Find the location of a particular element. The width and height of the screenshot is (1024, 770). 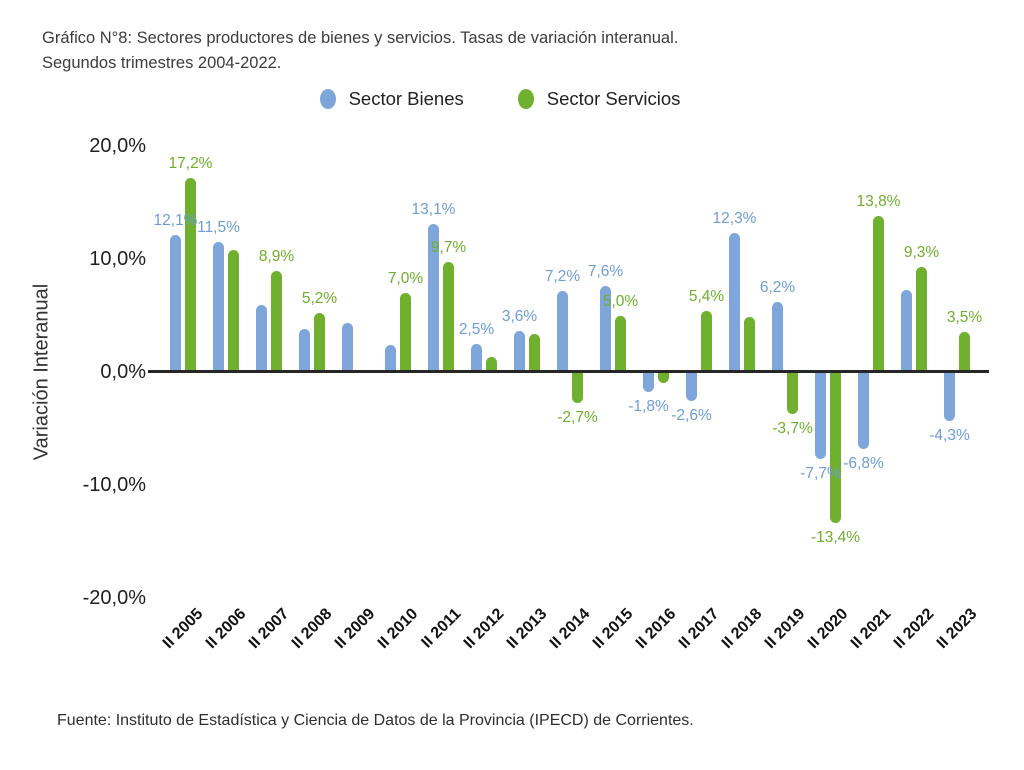

bar-servicios-II-2018 is located at coordinates (749, 344).